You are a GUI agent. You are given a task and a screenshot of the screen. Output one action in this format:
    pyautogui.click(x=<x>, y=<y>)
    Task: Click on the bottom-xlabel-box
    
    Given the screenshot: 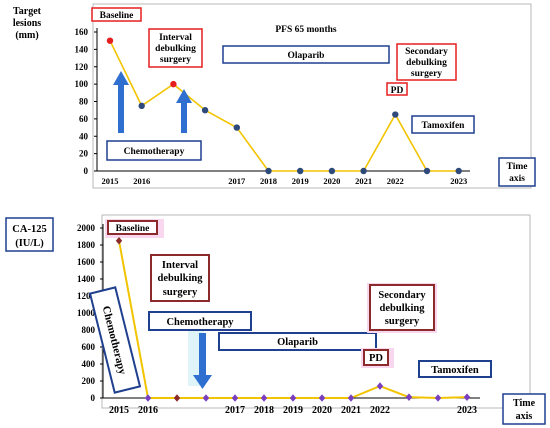 What is the action you would take?
    pyautogui.click(x=524, y=409)
    